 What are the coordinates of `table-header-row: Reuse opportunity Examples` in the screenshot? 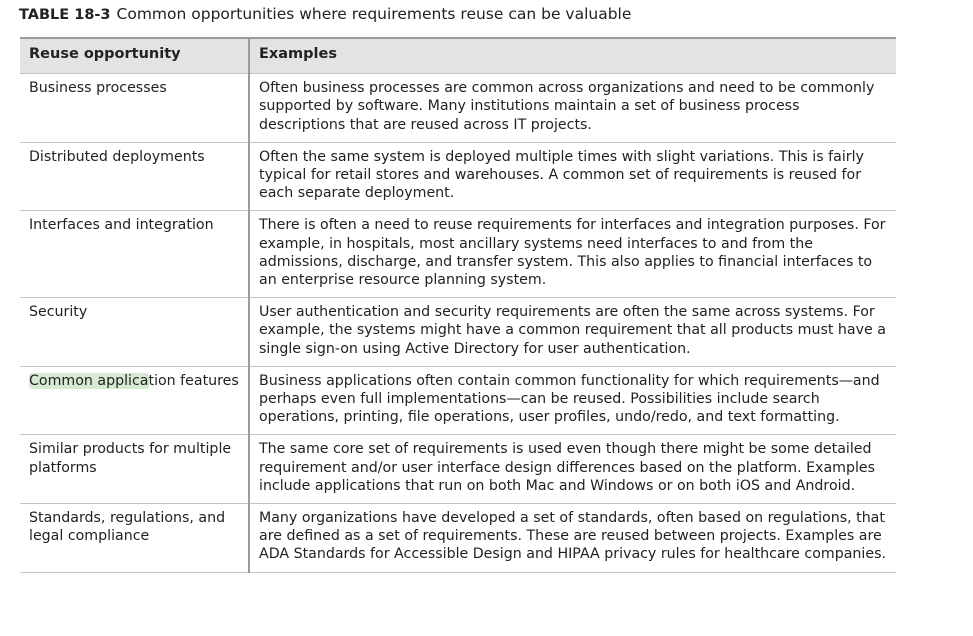 It's located at (458, 55).